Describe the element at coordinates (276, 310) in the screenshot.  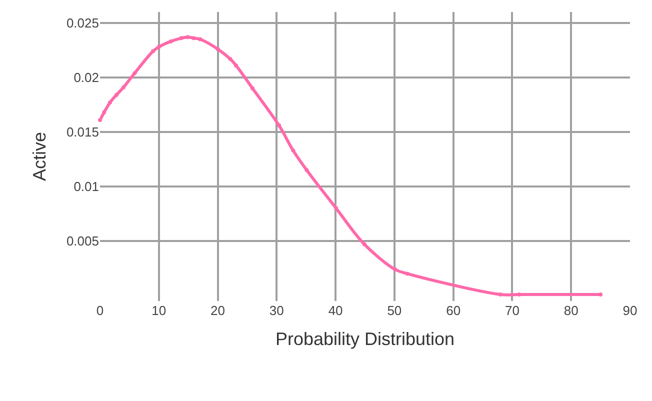
I see `x-tick-label: 30` at that location.